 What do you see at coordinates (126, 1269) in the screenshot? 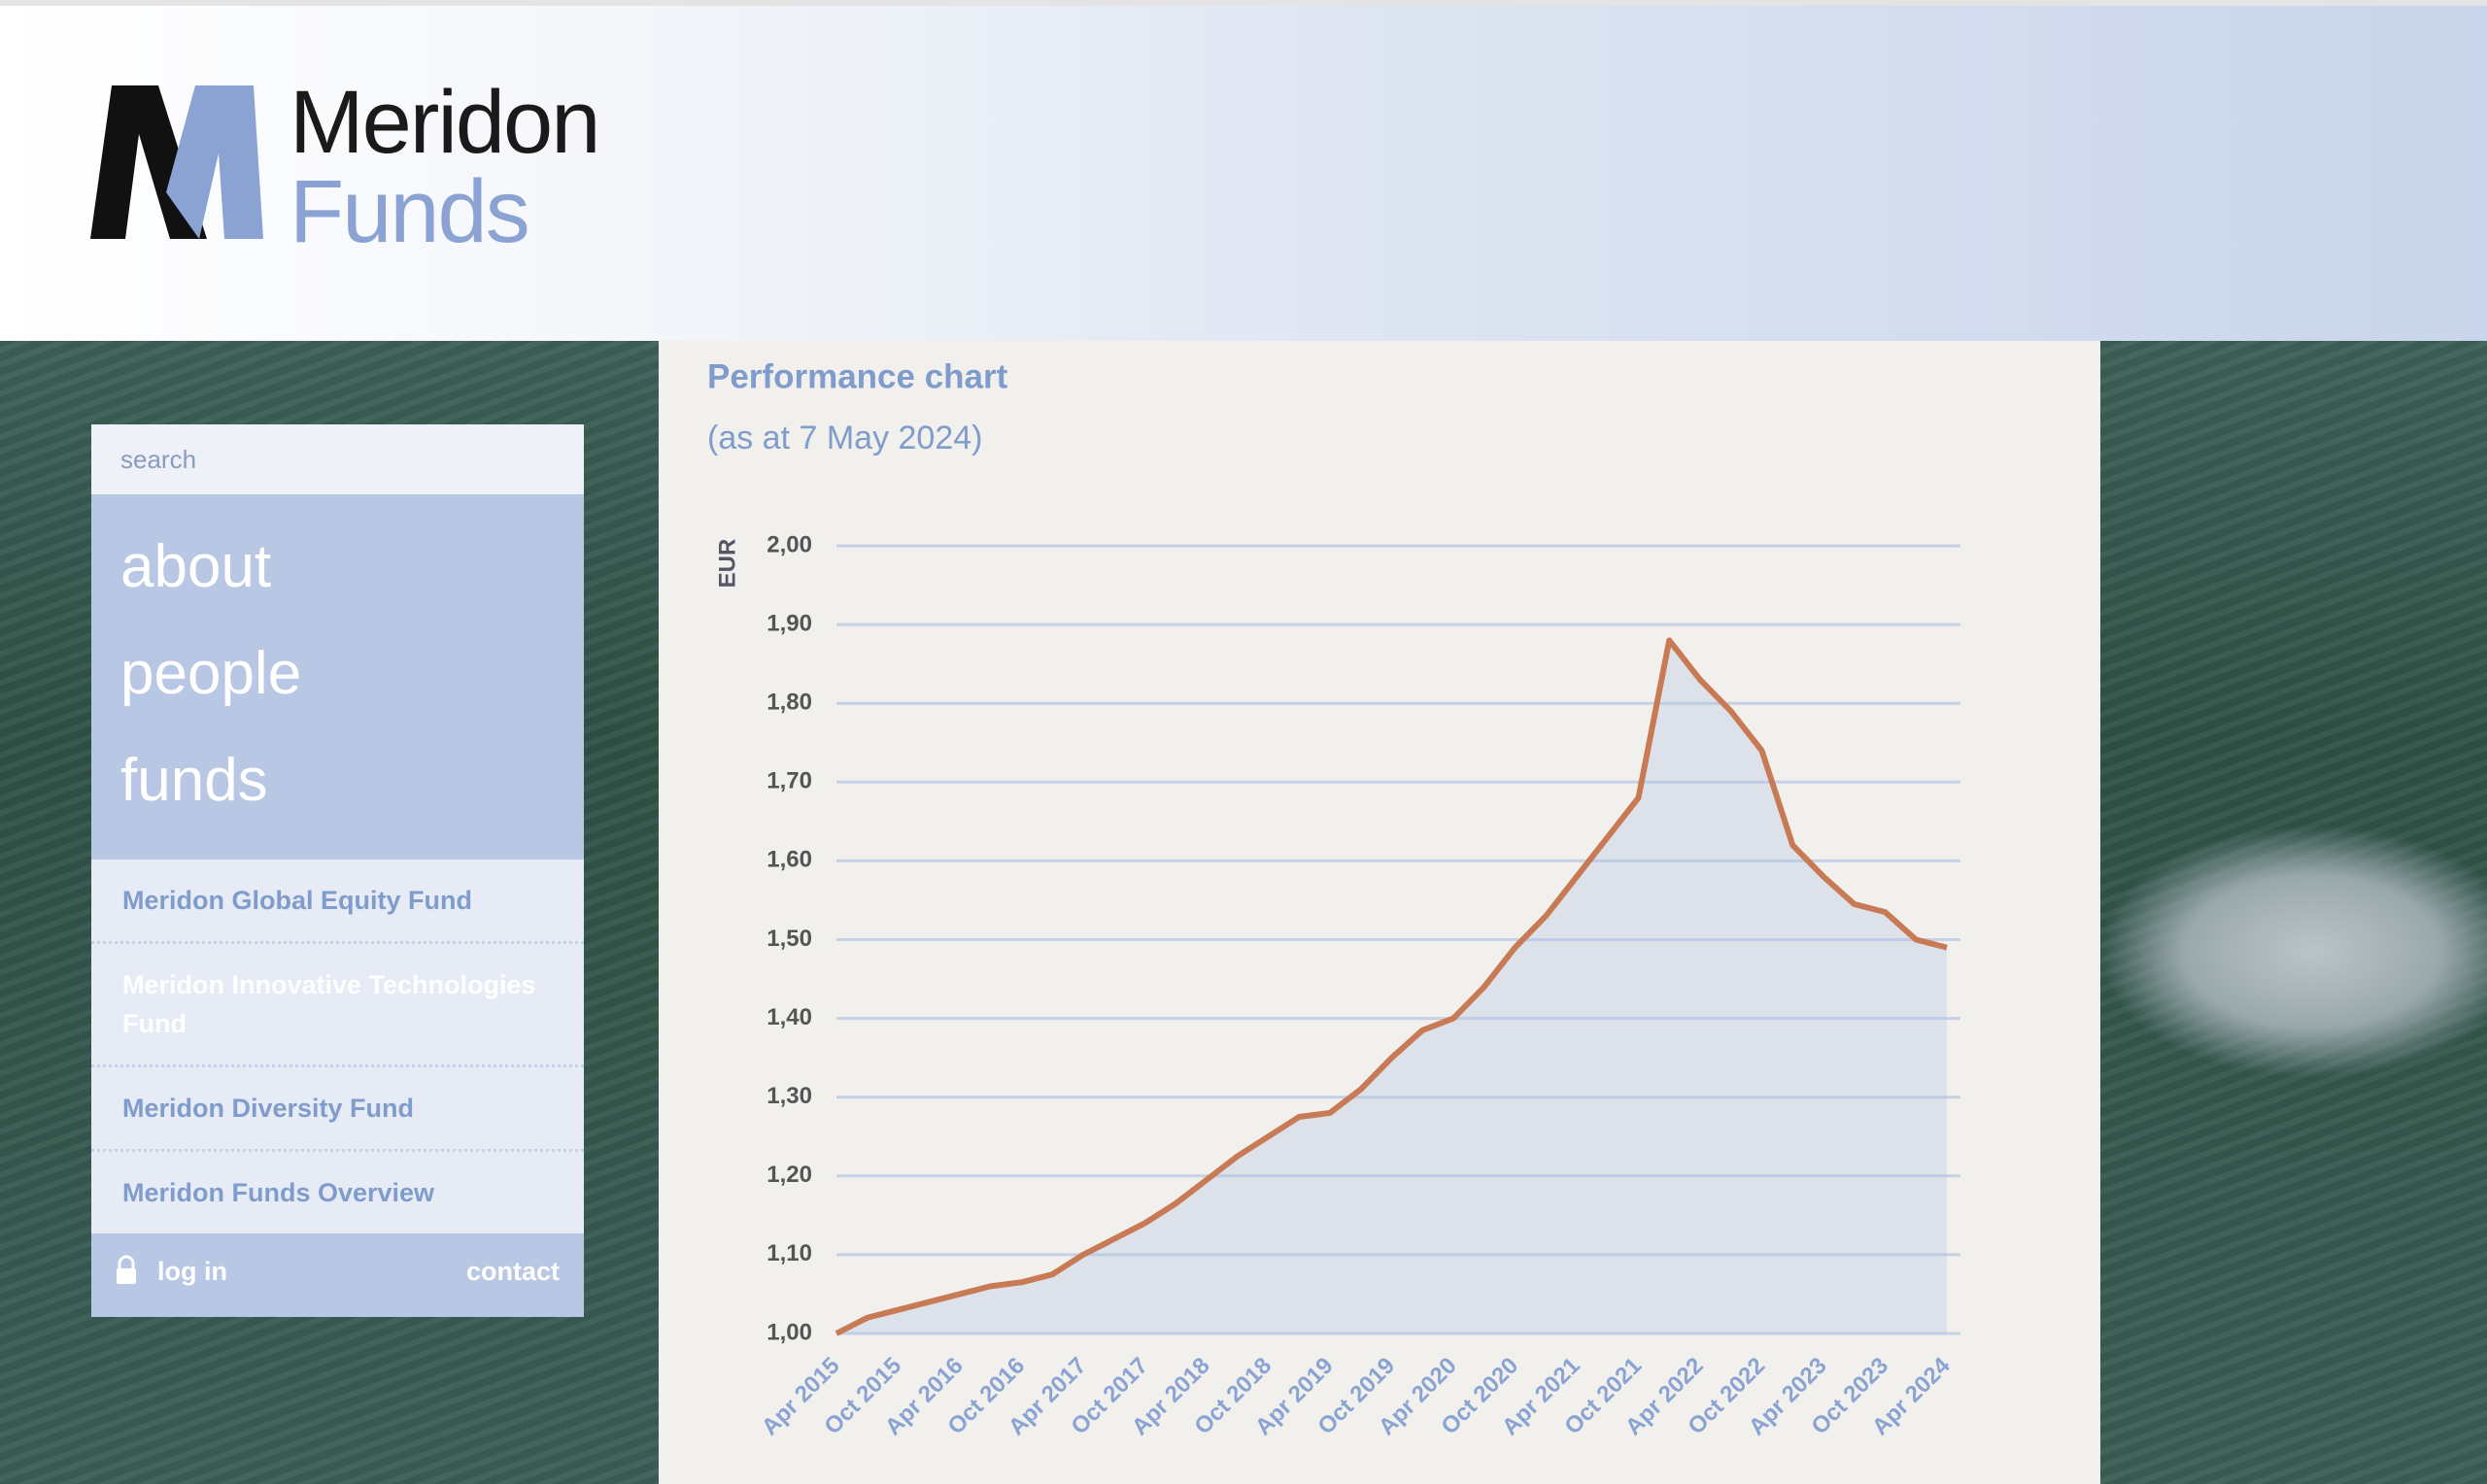
I see `lock-icon` at bounding box center [126, 1269].